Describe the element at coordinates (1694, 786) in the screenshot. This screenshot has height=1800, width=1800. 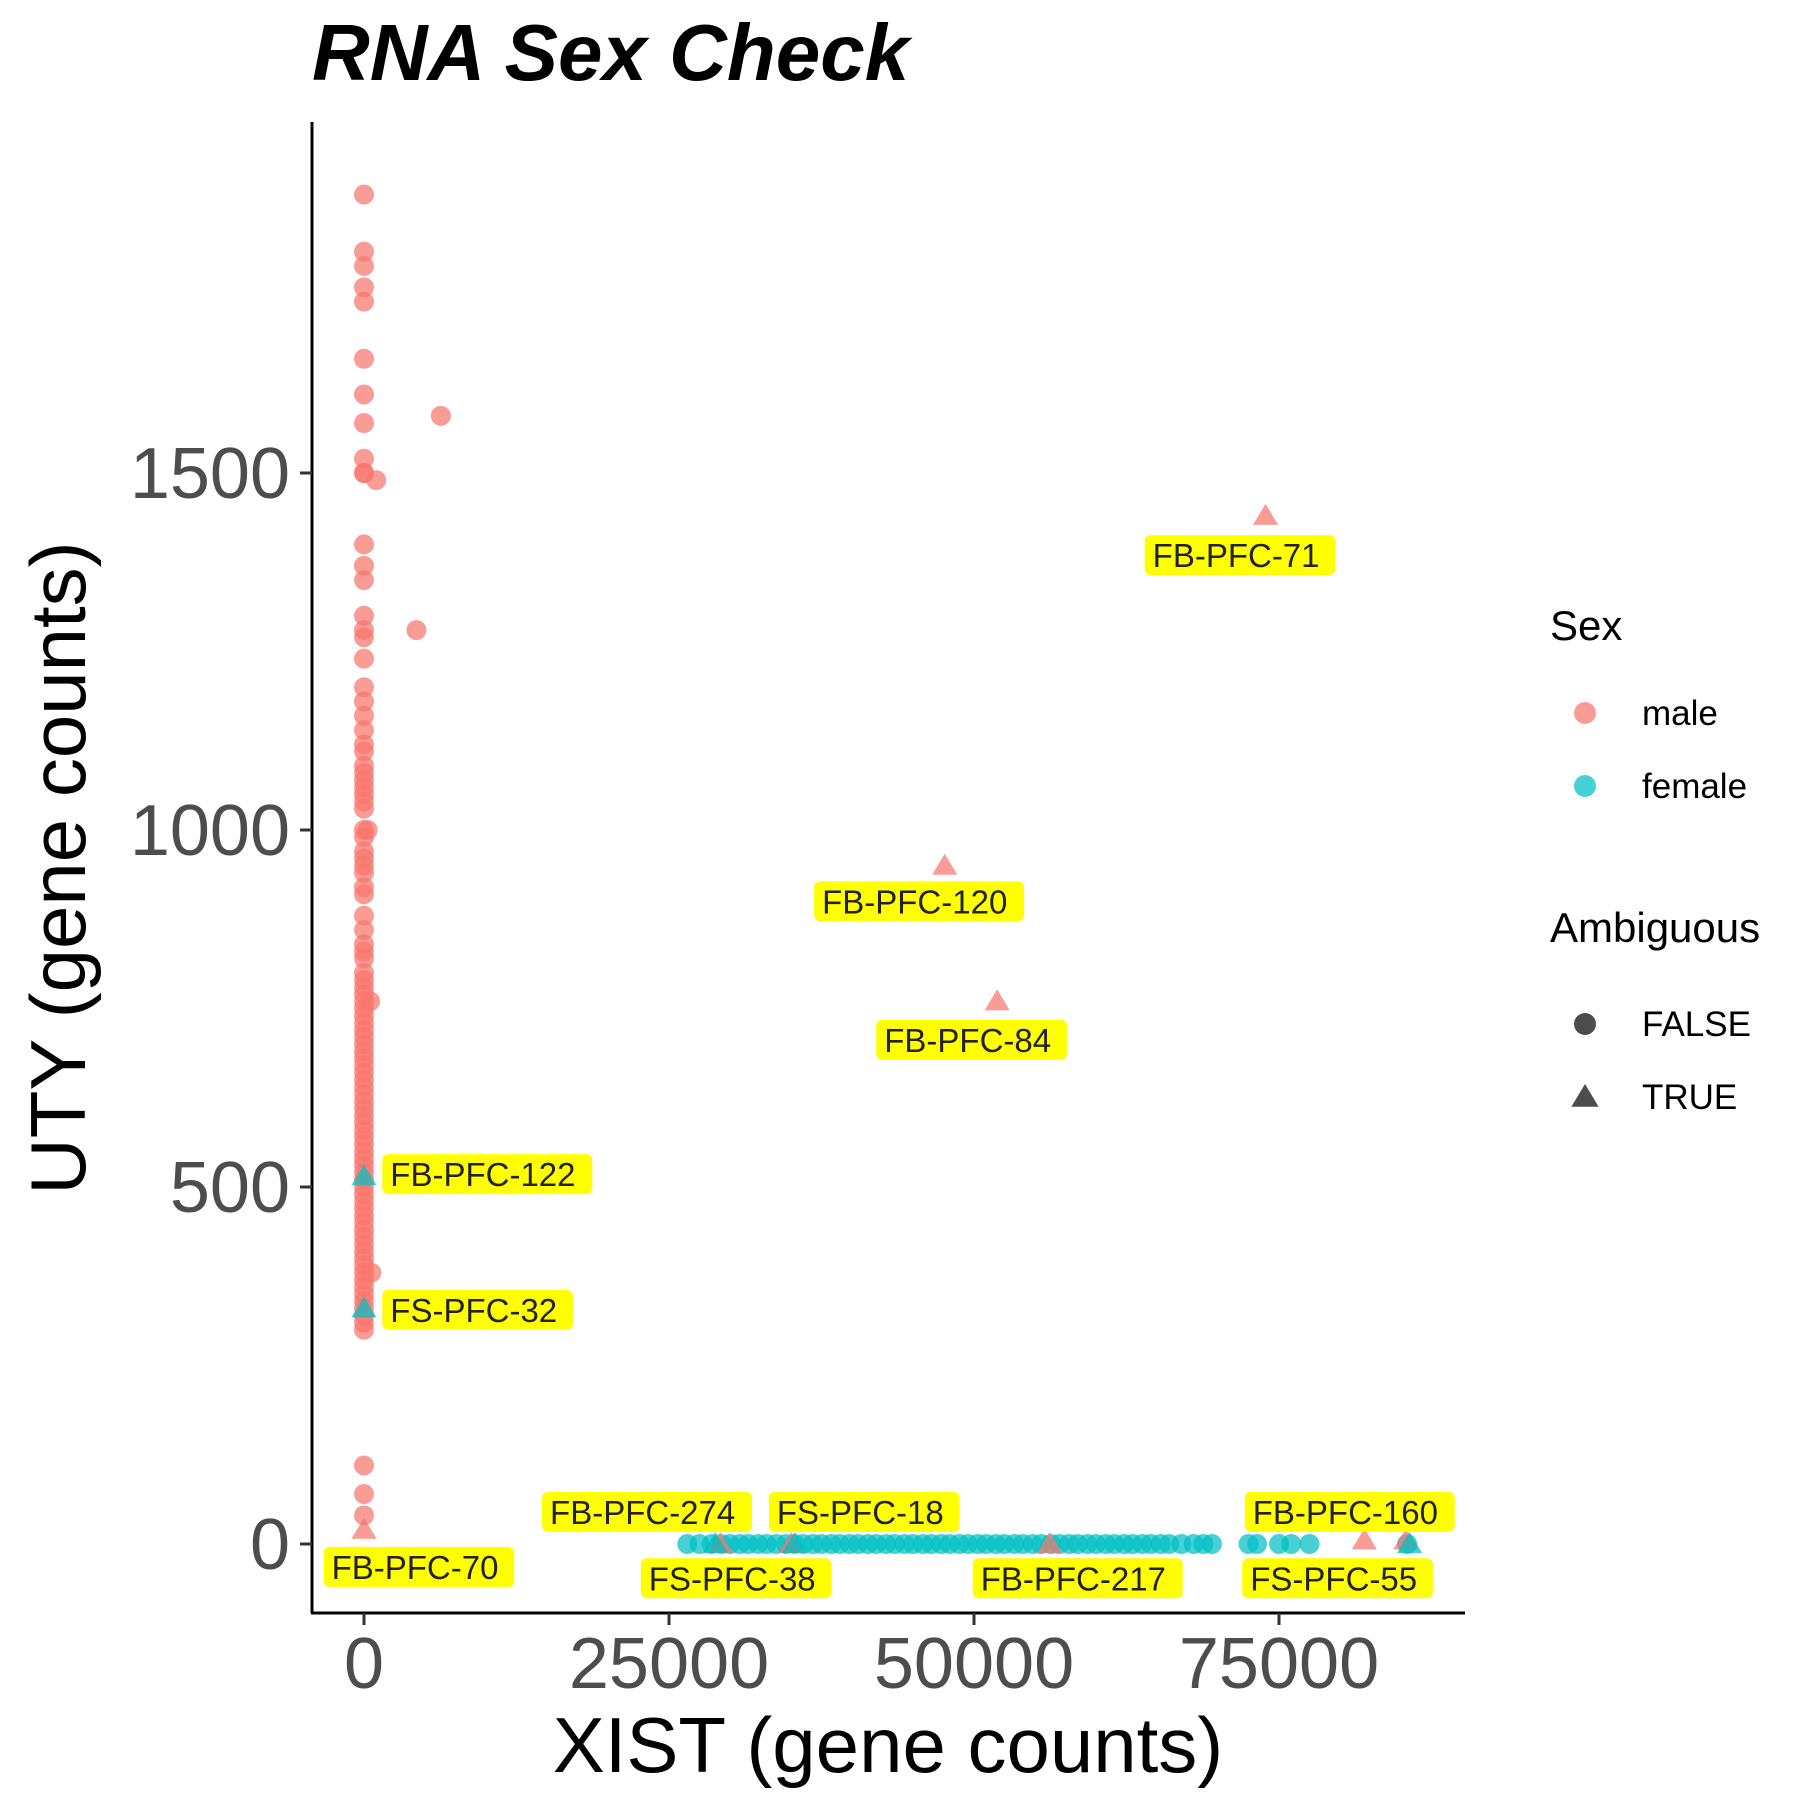
I see `legend-label: female` at that location.